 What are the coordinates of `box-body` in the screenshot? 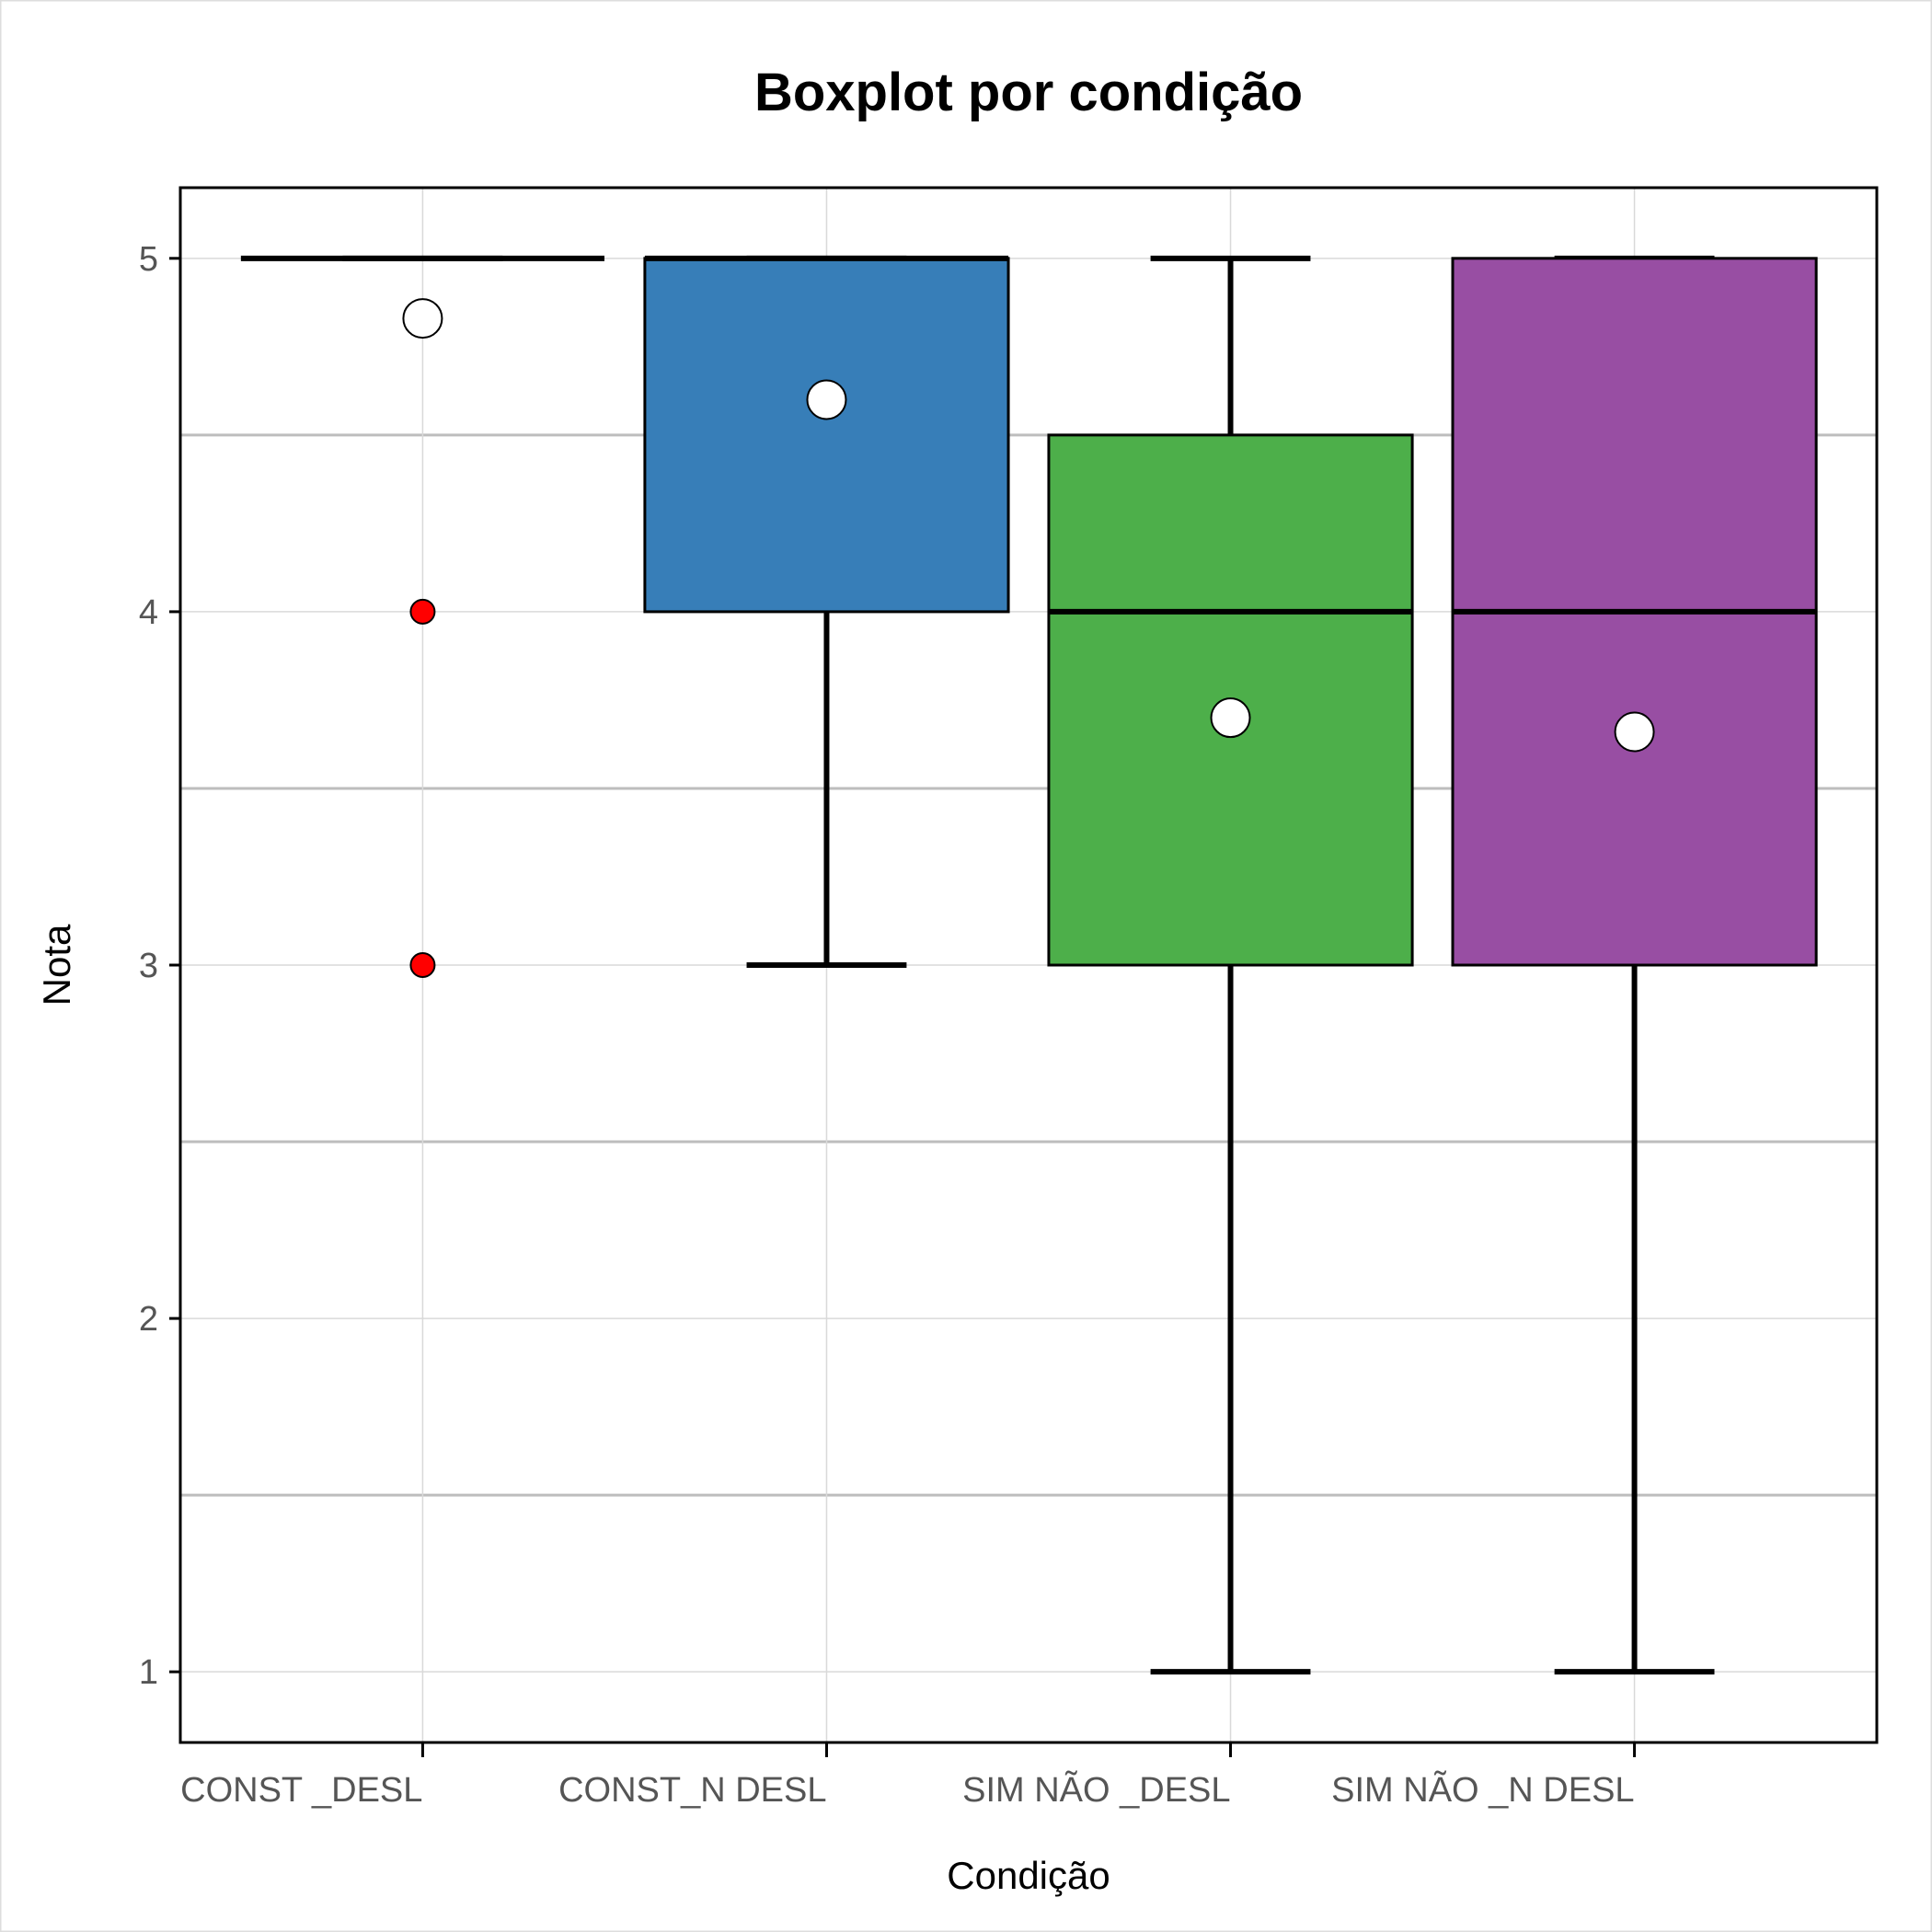 It's located at (826, 435).